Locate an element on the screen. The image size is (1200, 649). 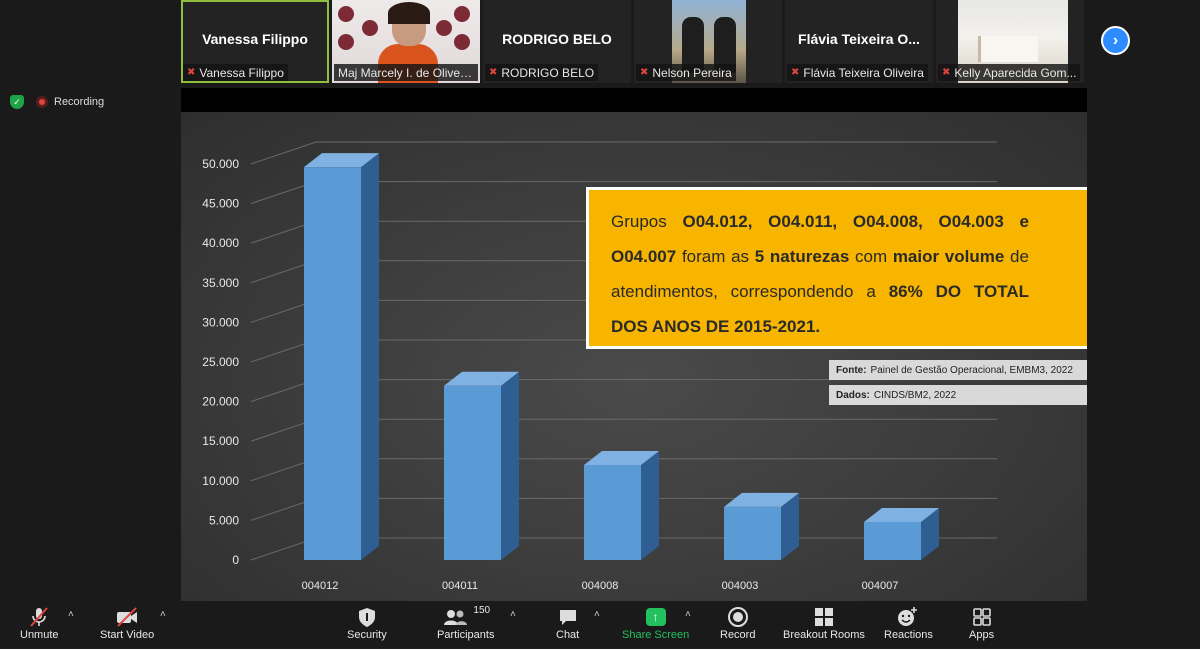
callout-text: com is located at coordinates (871, 256).